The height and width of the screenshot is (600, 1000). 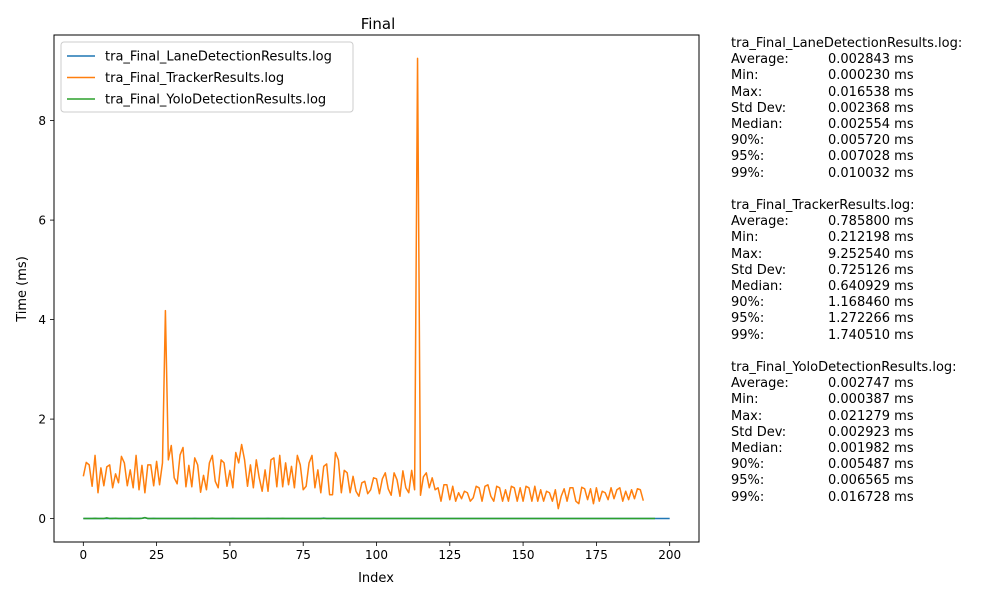 I want to click on legend-label: tra_Final_YoloDetectionResults.log, so click(x=215, y=100).